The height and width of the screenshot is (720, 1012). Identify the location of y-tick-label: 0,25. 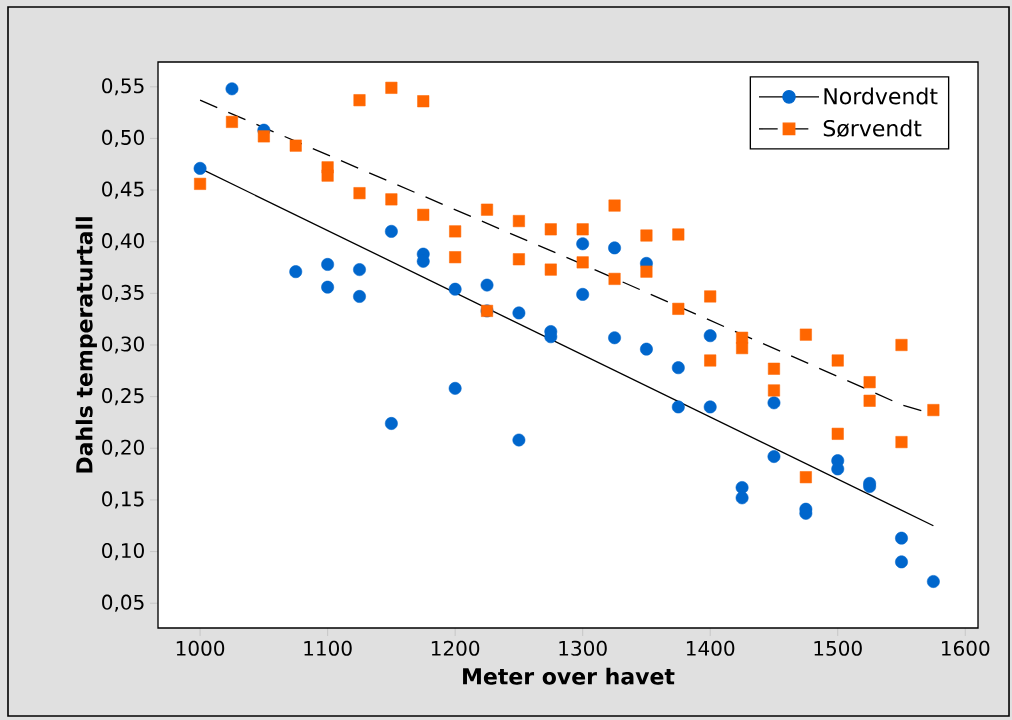
(123, 397).